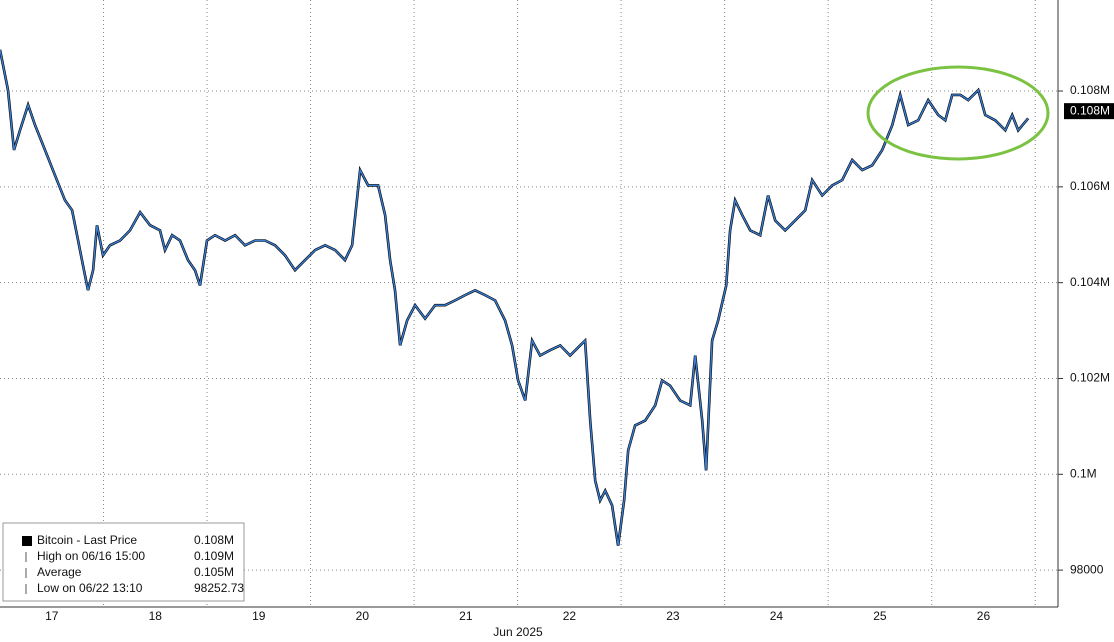  What do you see at coordinates (1090, 282) in the screenshot?
I see `y-tick-label: 0.104M` at bounding box center [1090, 282].